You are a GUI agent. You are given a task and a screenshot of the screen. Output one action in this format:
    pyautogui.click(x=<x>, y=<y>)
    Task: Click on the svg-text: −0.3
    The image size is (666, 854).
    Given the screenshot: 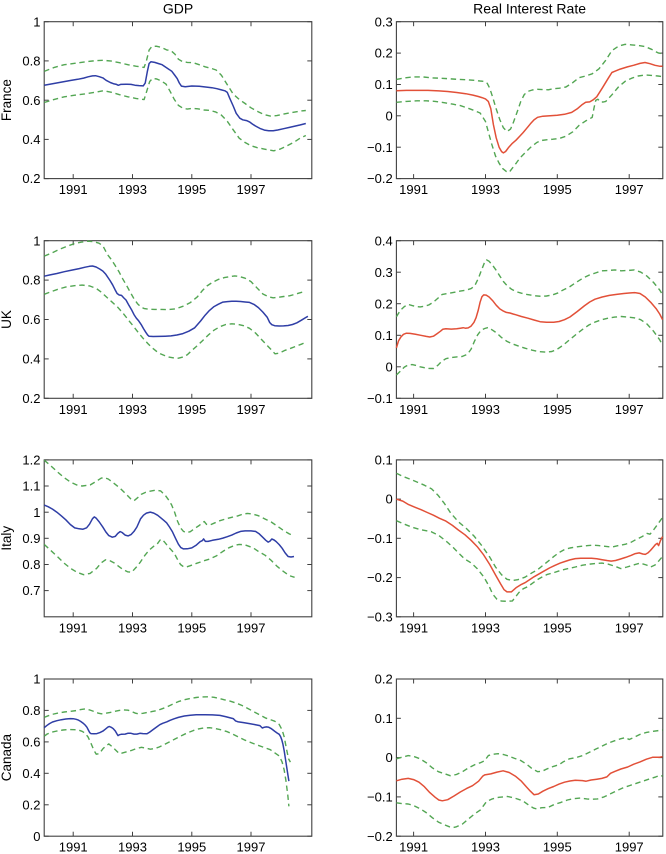 What is the action you would take?
    pyautogui.click(x=380, y=616)
    